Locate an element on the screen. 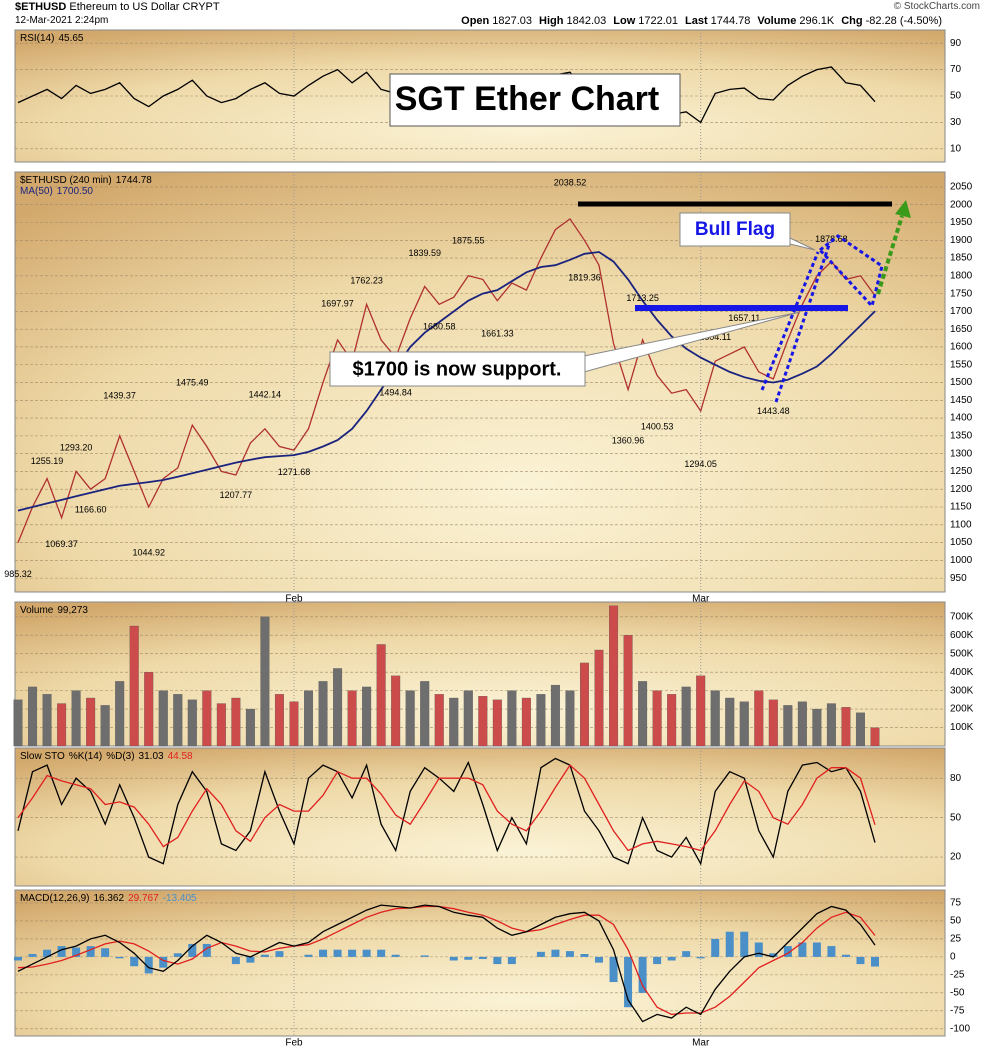  callout-pointer is located at coordinates (802, 244).